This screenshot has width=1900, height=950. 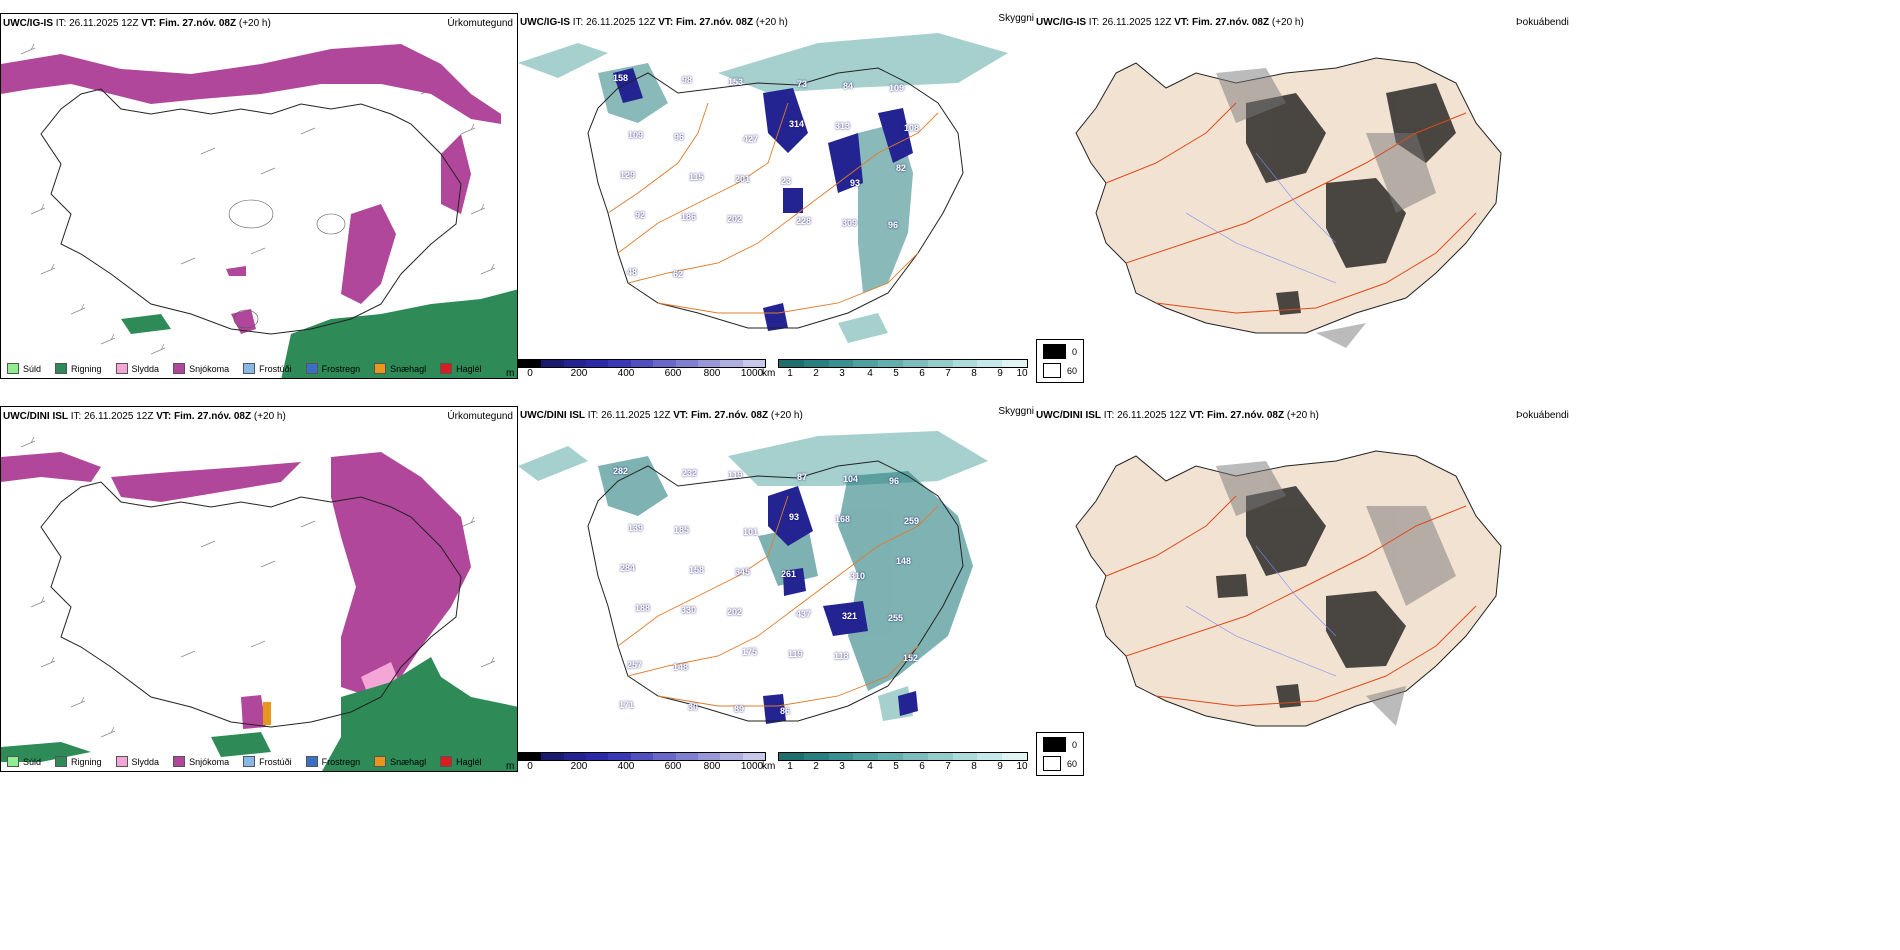 I want to click on visibility-value-label: 115, so click(x=696, y=177).